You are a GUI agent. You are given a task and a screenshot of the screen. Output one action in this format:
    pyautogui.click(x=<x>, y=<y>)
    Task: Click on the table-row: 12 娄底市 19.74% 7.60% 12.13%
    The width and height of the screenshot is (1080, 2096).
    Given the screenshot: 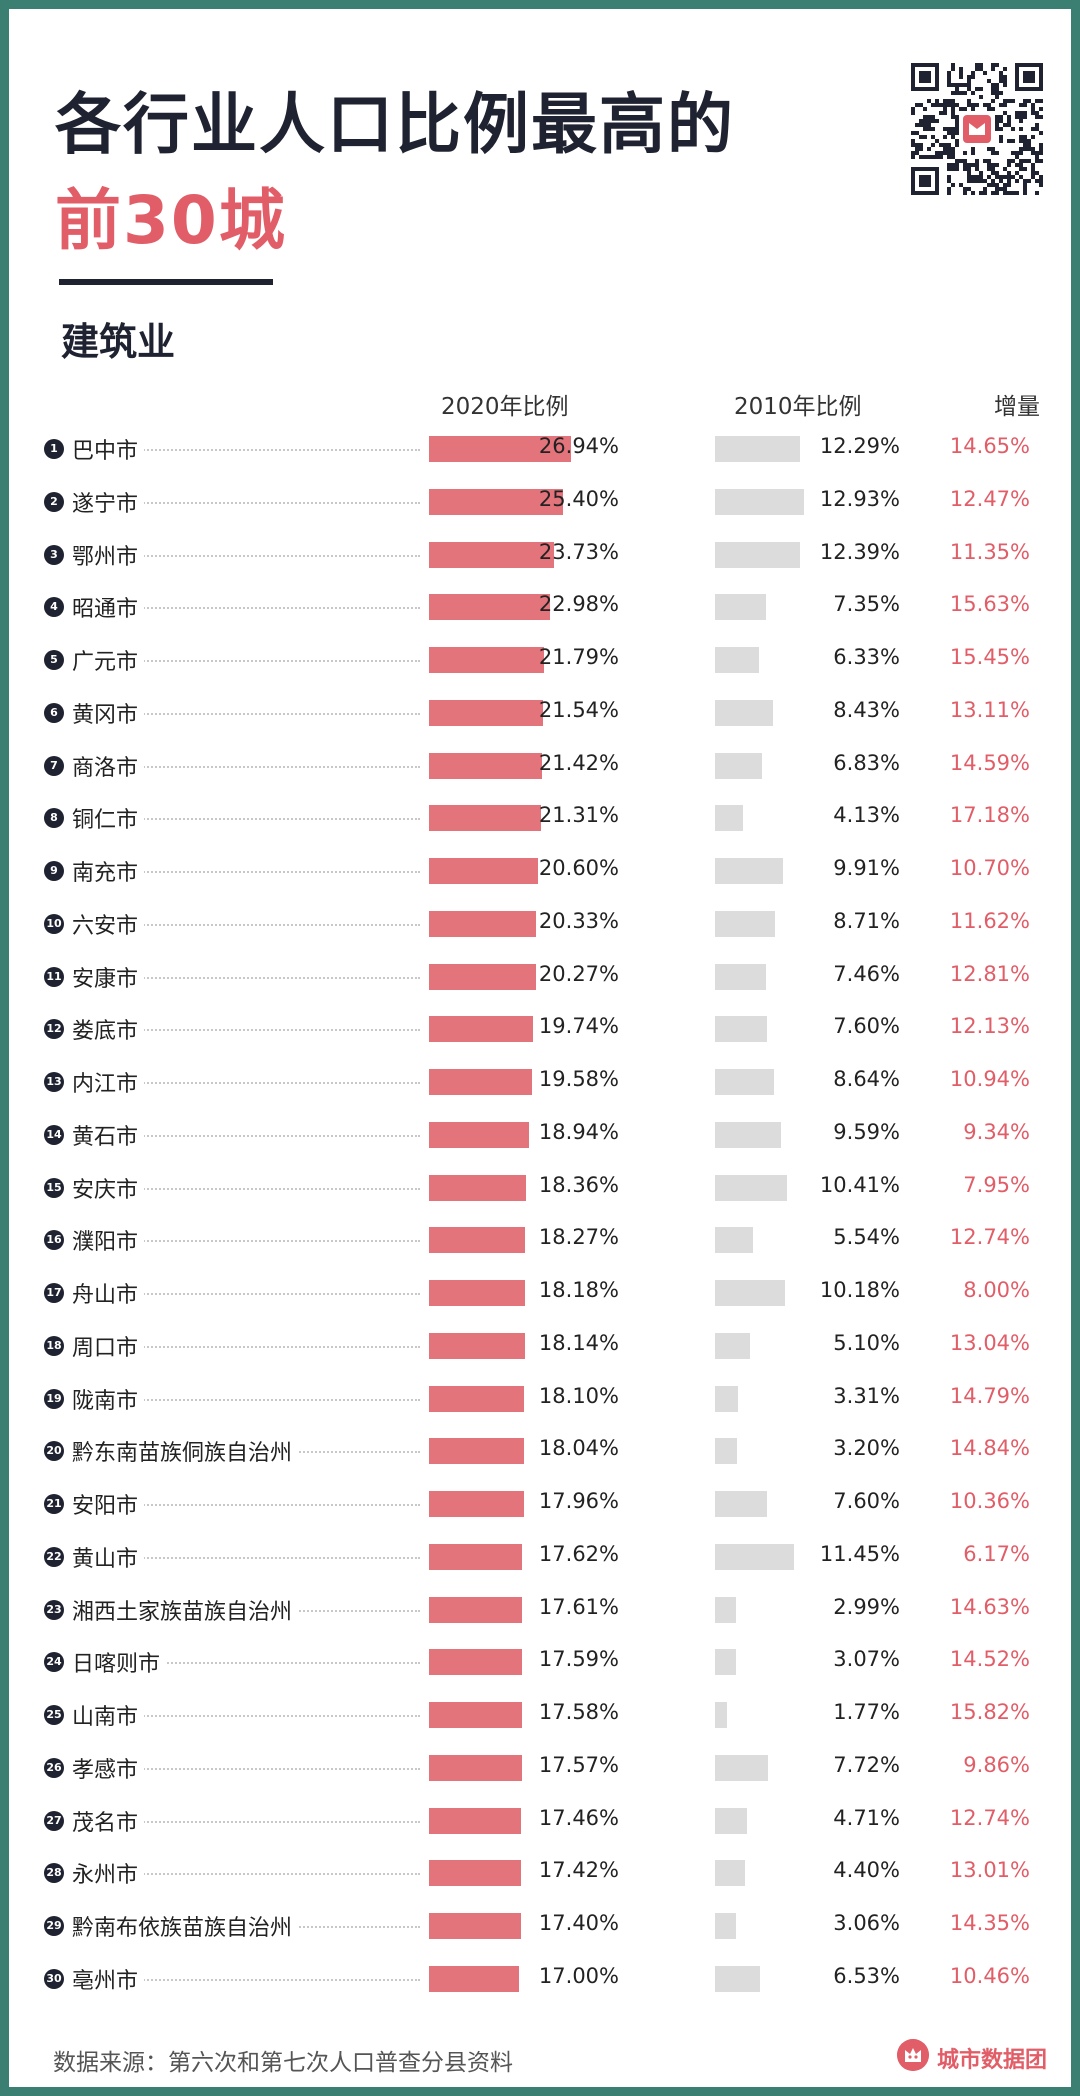 What is the action you would take?
    pyautogui.click(x=540, y=1028)
    